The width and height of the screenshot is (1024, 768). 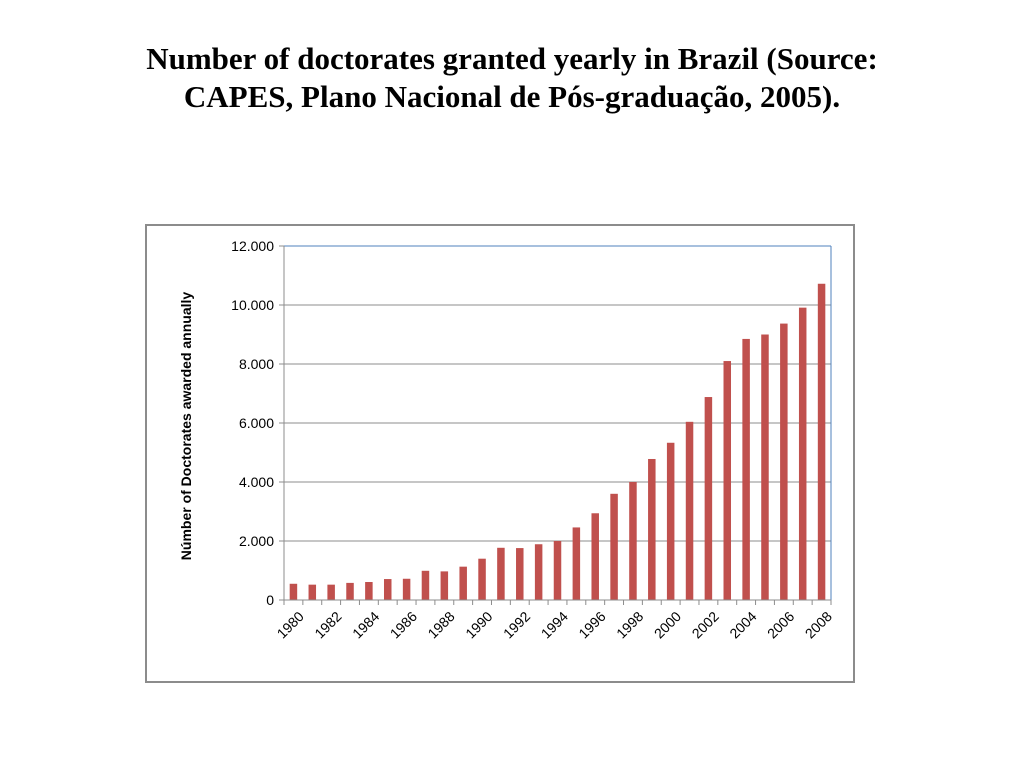 I want to click on bar-1988, so click(x=444, y=585).